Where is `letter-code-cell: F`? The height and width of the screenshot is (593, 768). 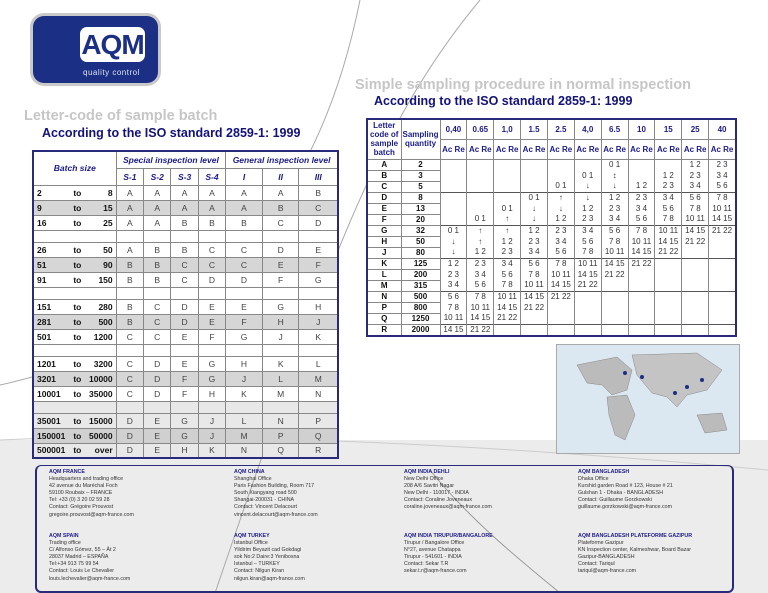
letter-code-cell: F is located at coordinates (318, 264).